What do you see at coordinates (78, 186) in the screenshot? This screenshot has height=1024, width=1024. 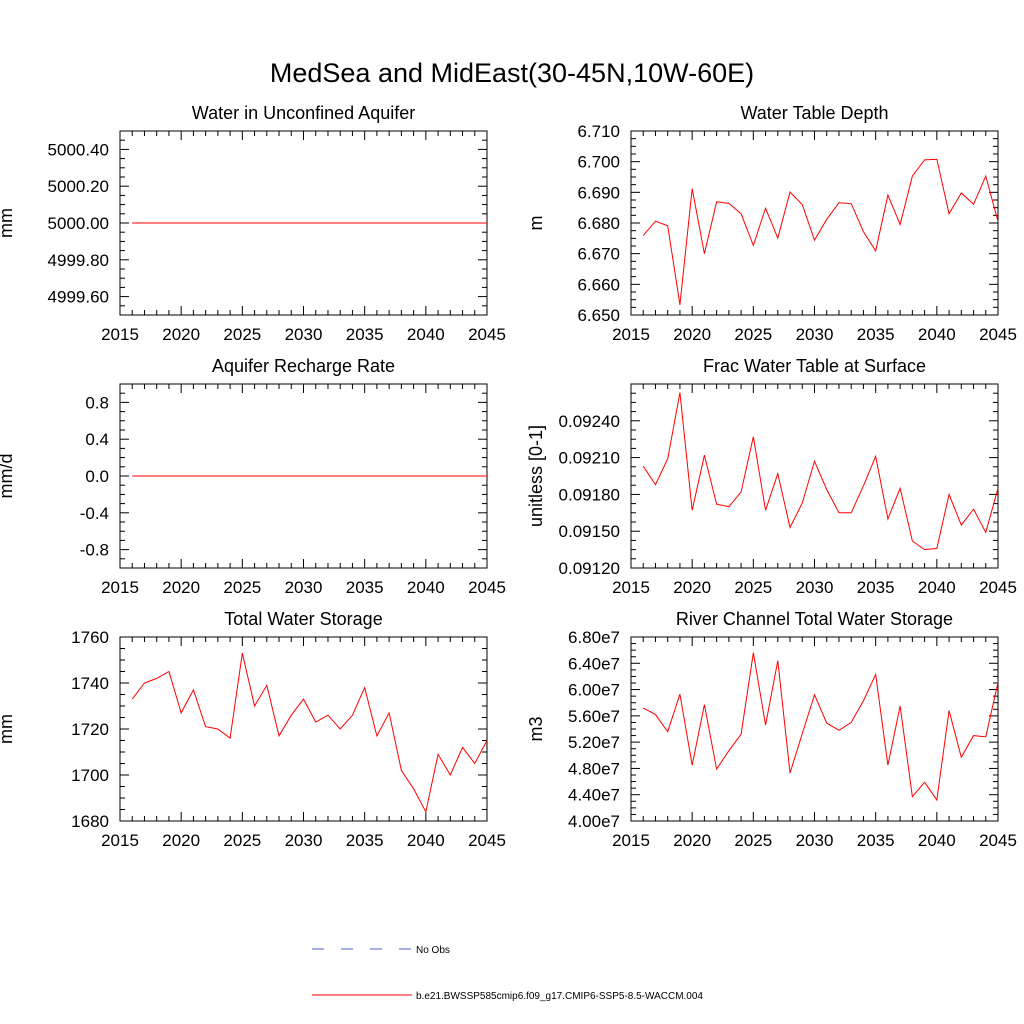 I see `y-tick-label: 5000.20` at bounding box center [78, 186].